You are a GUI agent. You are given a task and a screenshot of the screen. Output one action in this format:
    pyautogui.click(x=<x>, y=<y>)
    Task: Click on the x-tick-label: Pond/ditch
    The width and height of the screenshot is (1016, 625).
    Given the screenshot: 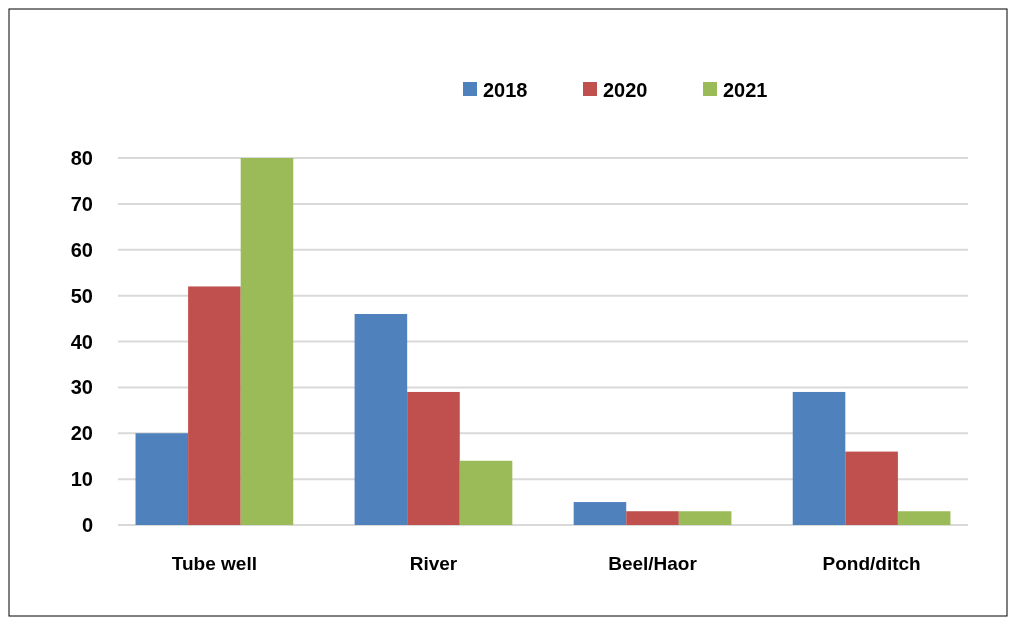 What is the action you would take?
    pyautogui.click(x=871, y=563)
    